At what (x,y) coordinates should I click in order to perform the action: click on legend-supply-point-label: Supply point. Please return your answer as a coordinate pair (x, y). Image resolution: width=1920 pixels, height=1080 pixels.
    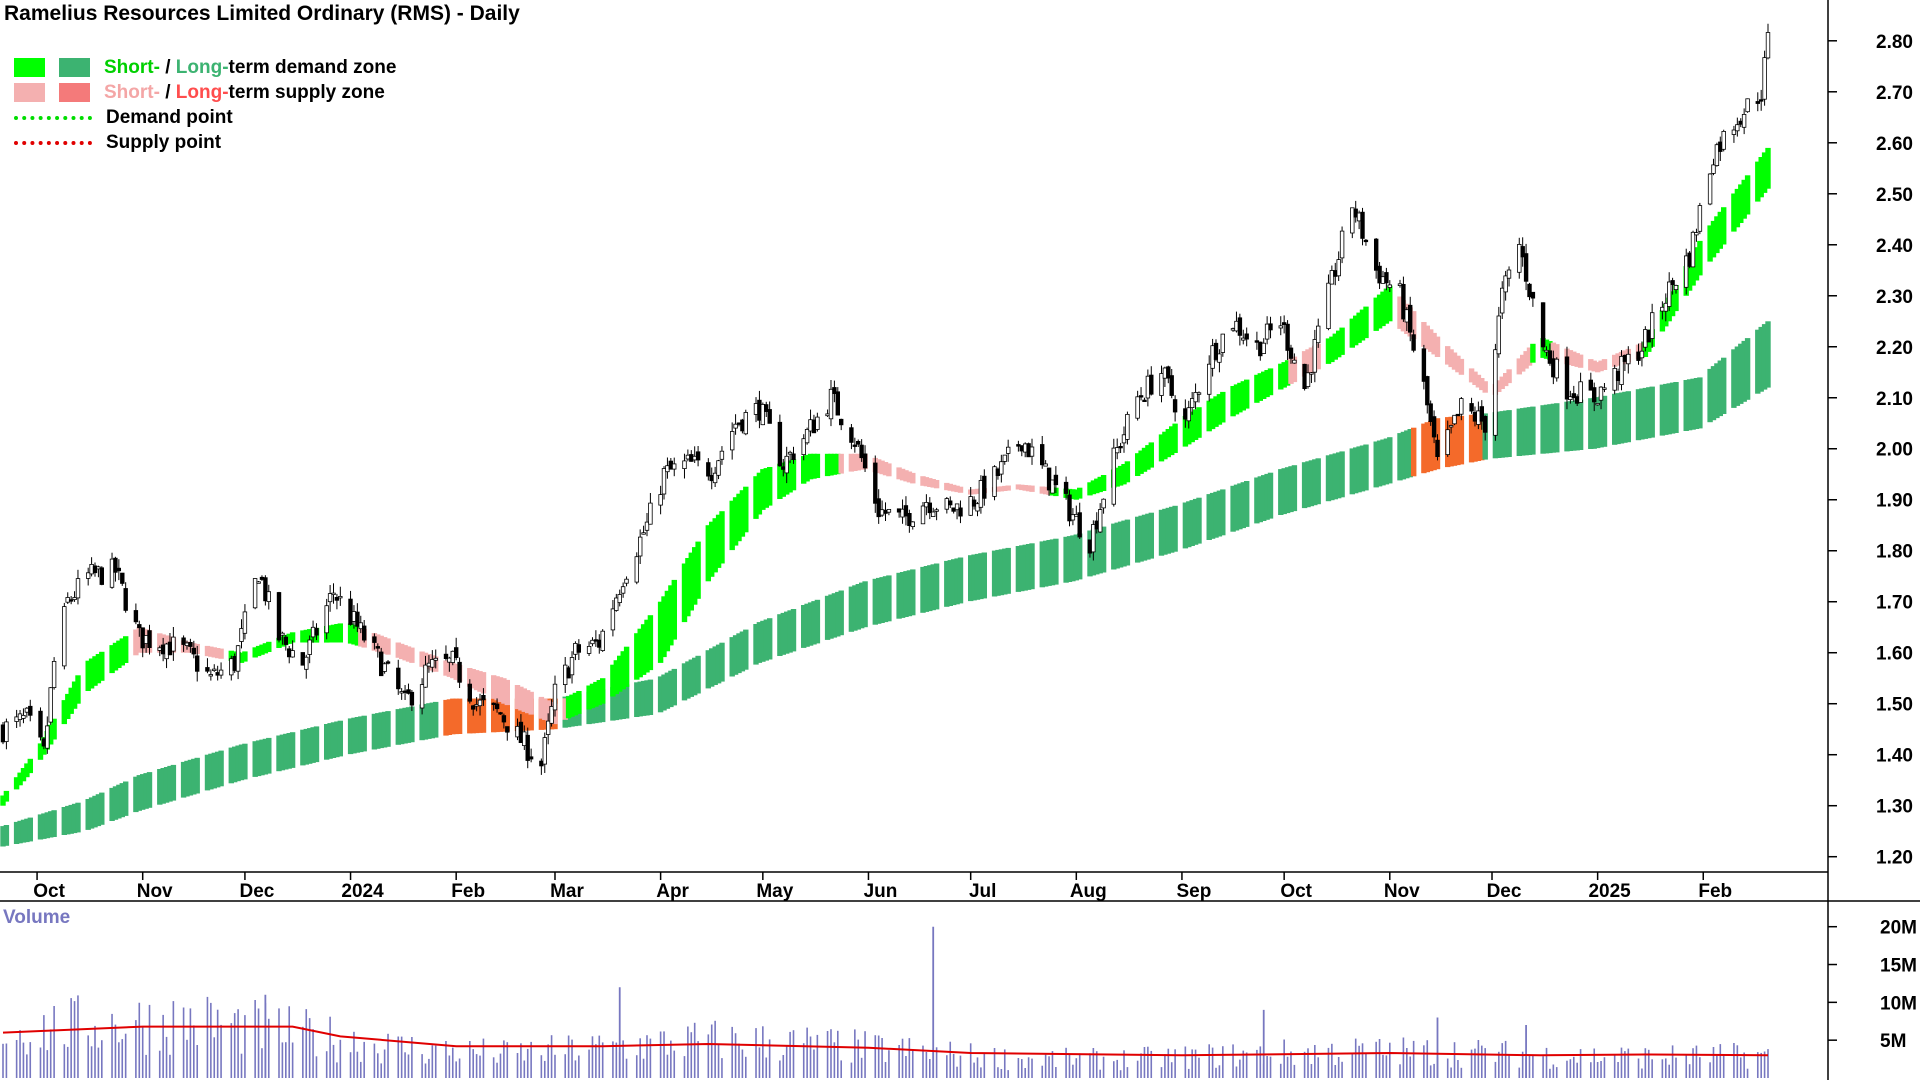
    Looking at the image, I should click on (164, 142).